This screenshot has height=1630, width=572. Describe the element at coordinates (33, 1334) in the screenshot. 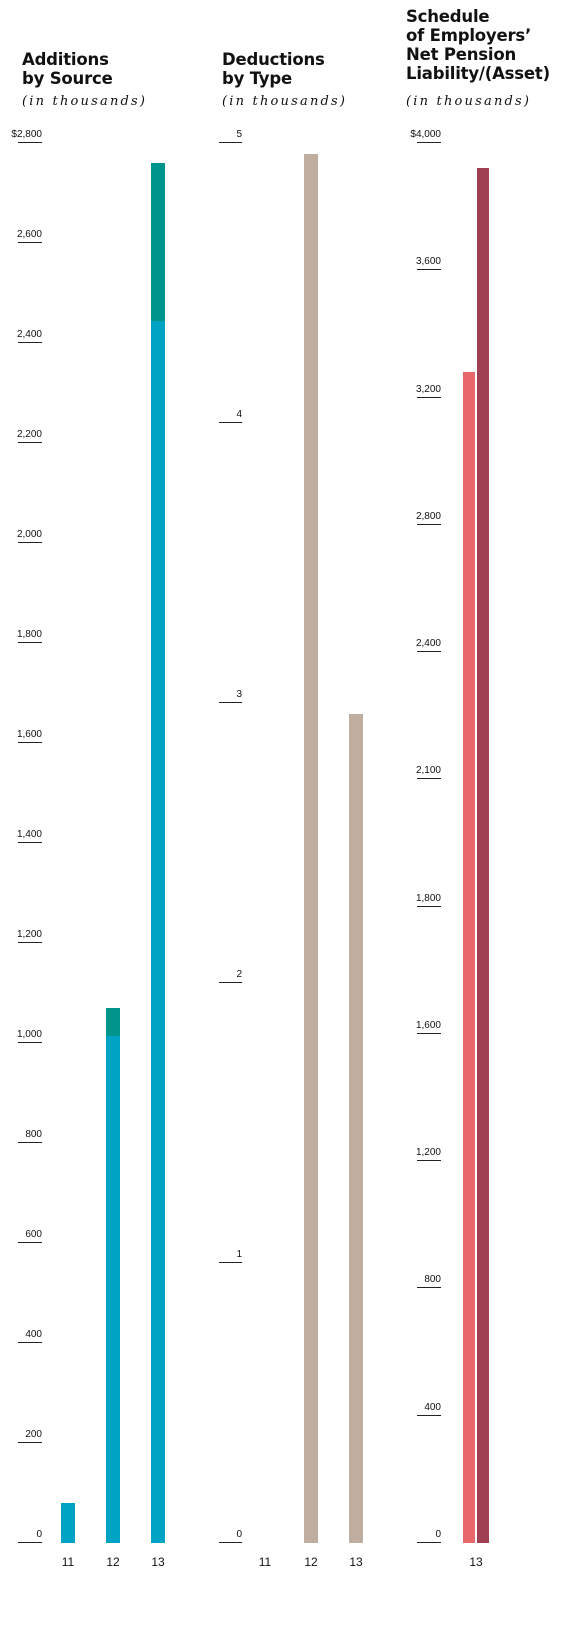

I see `additions-ytick-label: 400` at that location.